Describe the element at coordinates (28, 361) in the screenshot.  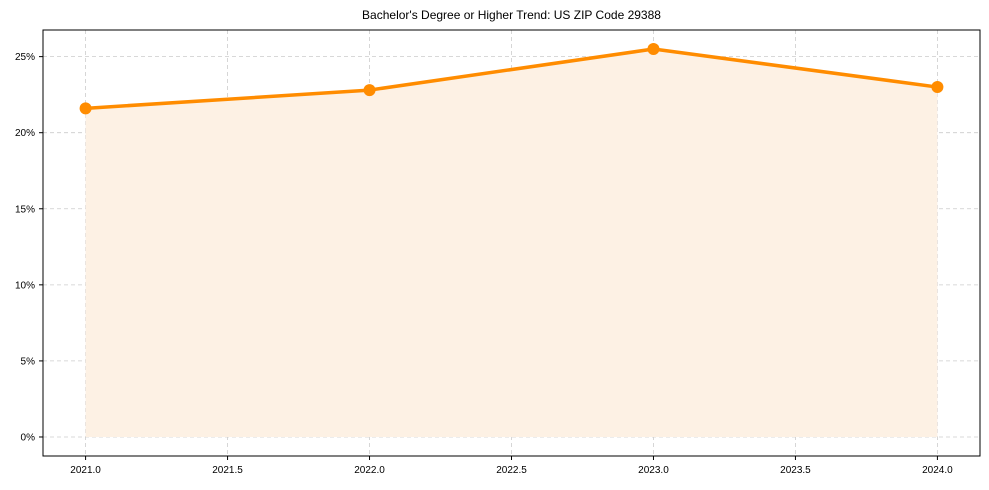
I see `y-tick-label: 5%` at that location.